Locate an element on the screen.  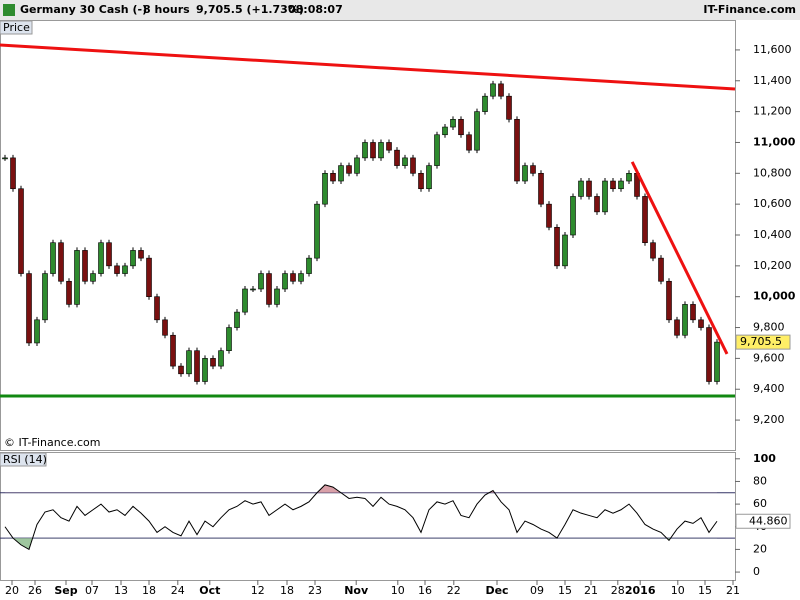
x-tick-label: Sep is located at coordinates (65, 590).